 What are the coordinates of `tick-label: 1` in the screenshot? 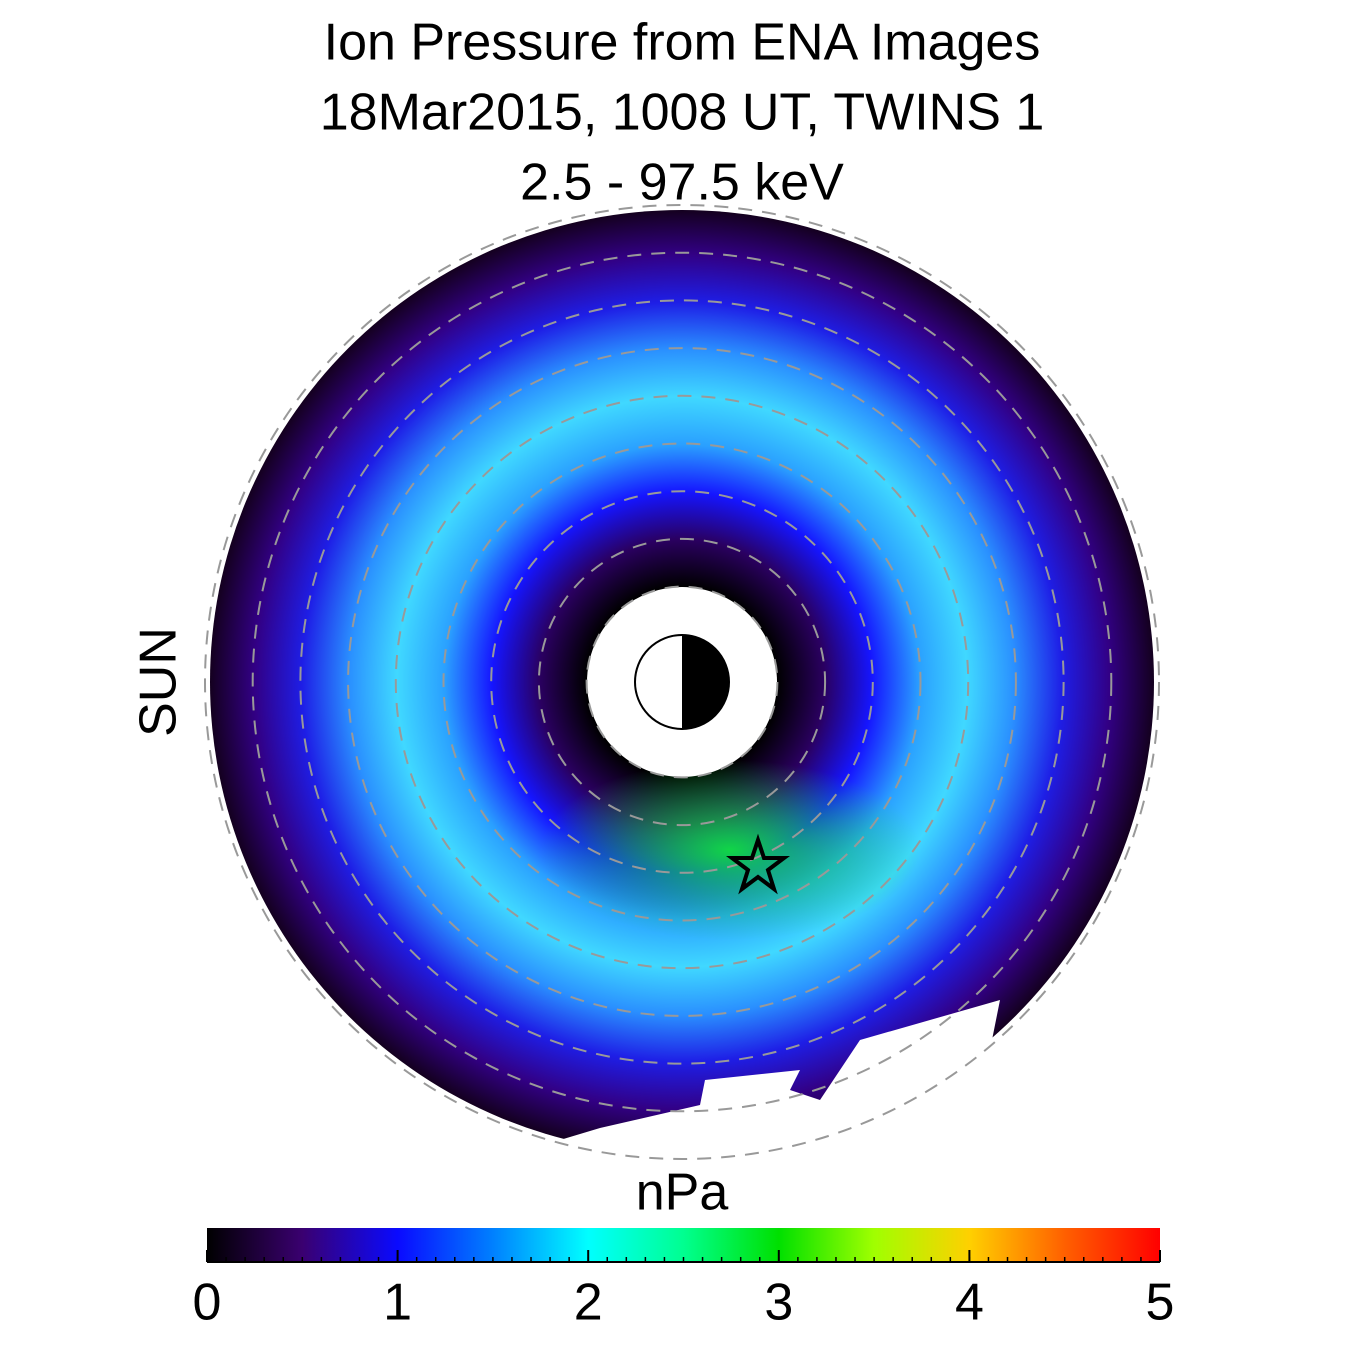 It's located at (397, 1303).